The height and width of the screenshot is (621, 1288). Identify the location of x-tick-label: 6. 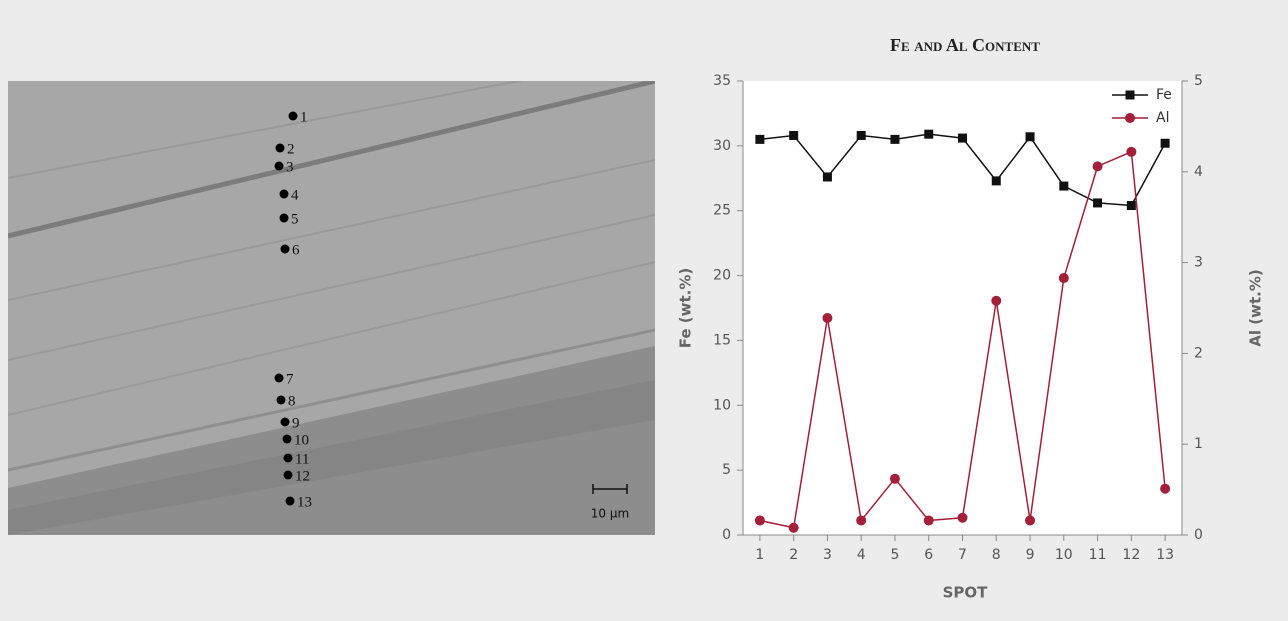
(928, 555).